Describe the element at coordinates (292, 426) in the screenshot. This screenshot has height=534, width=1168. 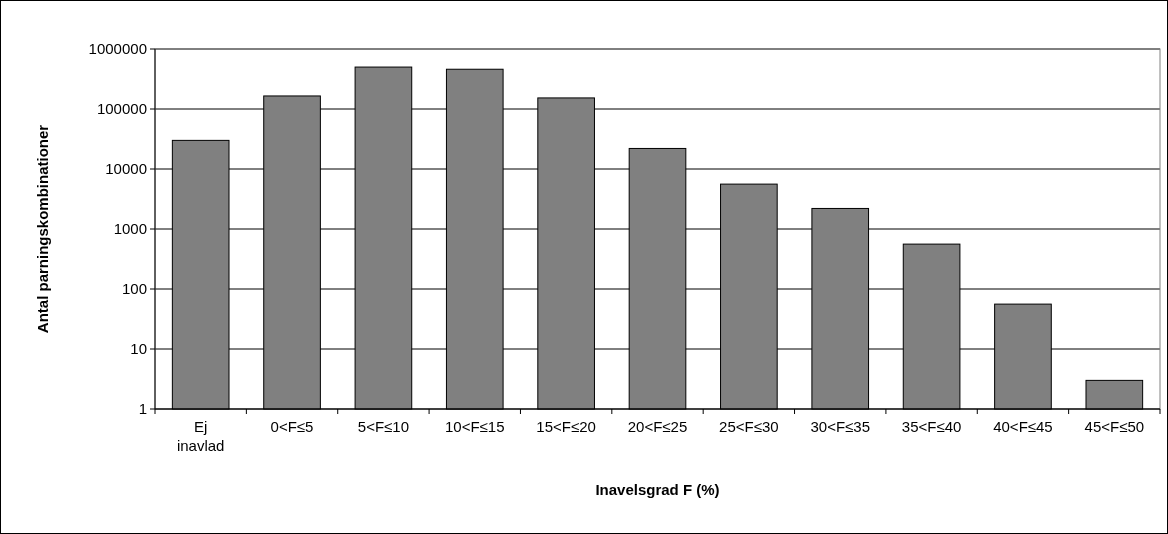
I see `x-tick-label: 0<F≤5` at that location.